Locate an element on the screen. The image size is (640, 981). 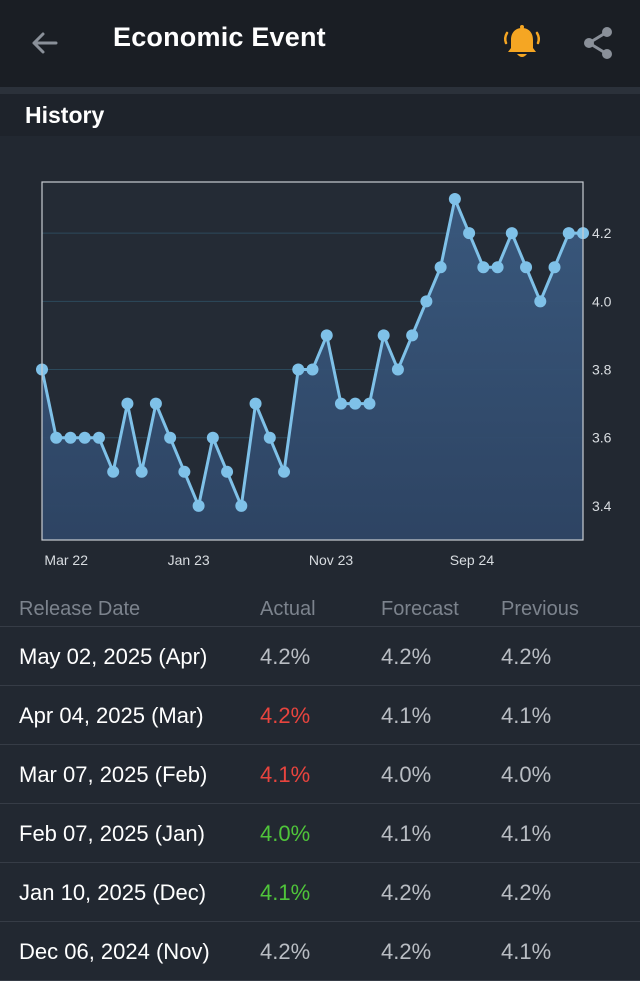
page-title: Economic Event is located at coordinates (219, 37).